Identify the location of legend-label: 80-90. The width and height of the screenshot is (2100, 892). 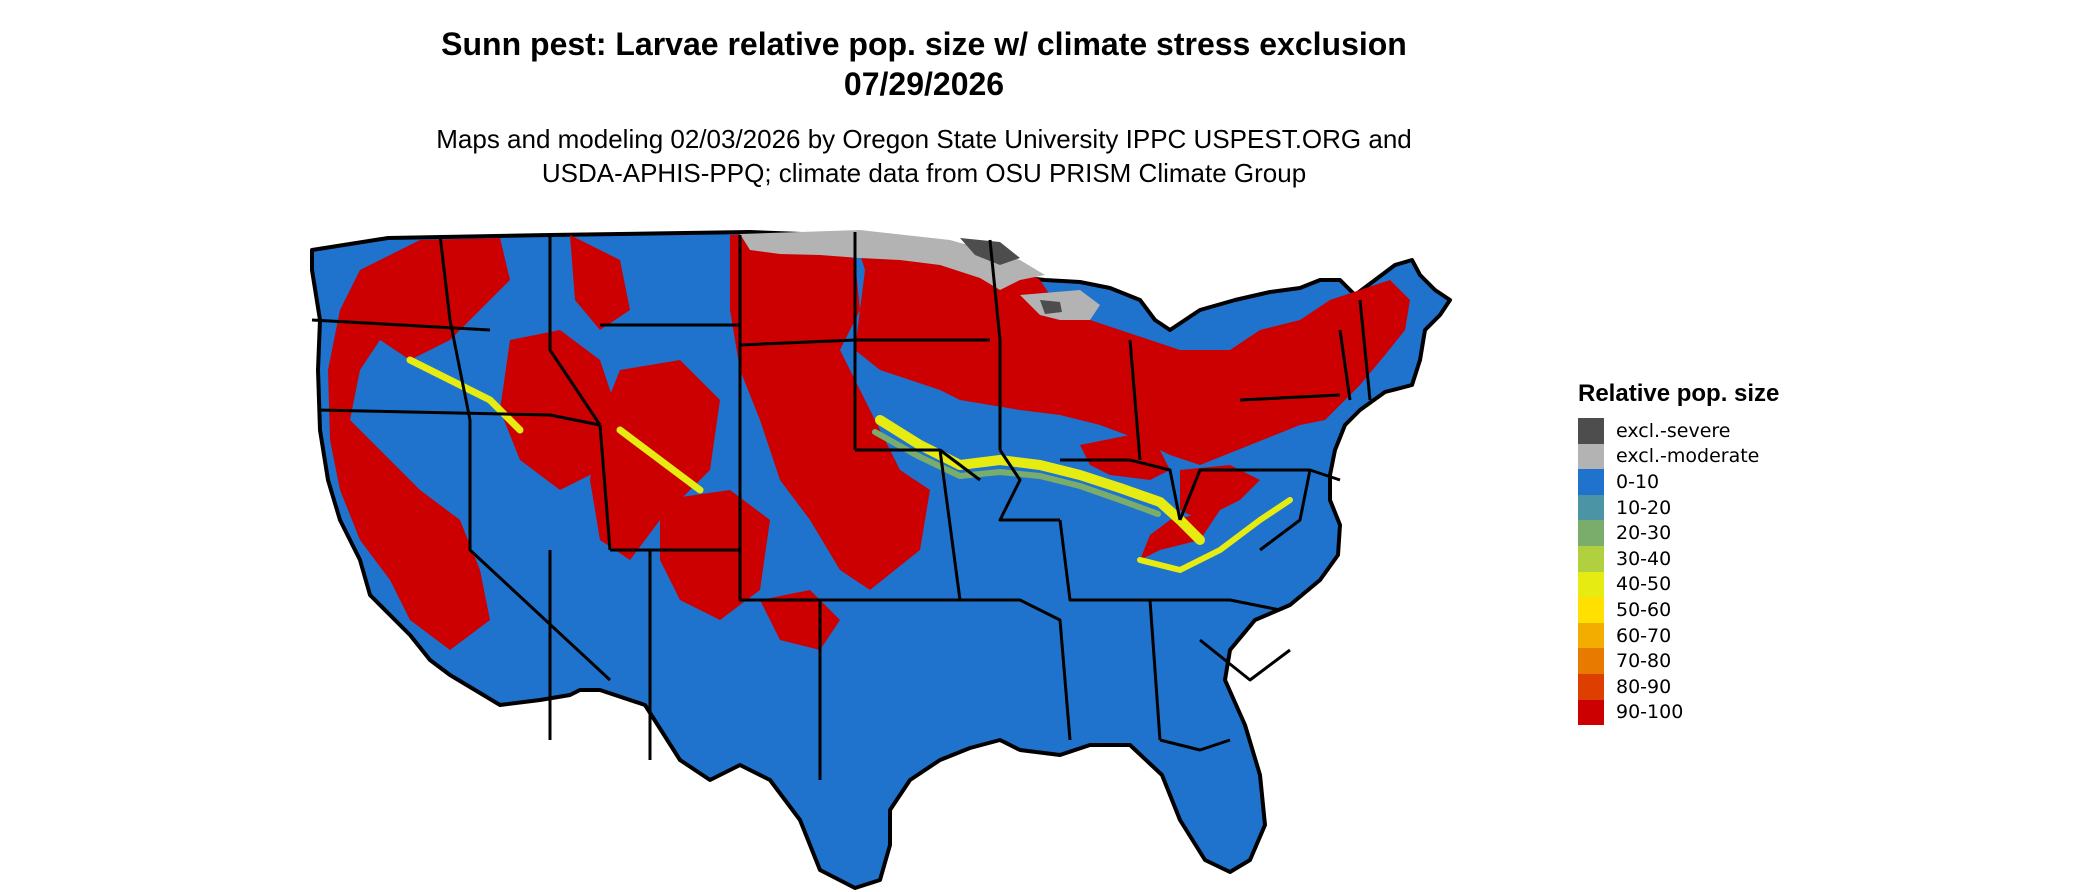
(1644, 686).